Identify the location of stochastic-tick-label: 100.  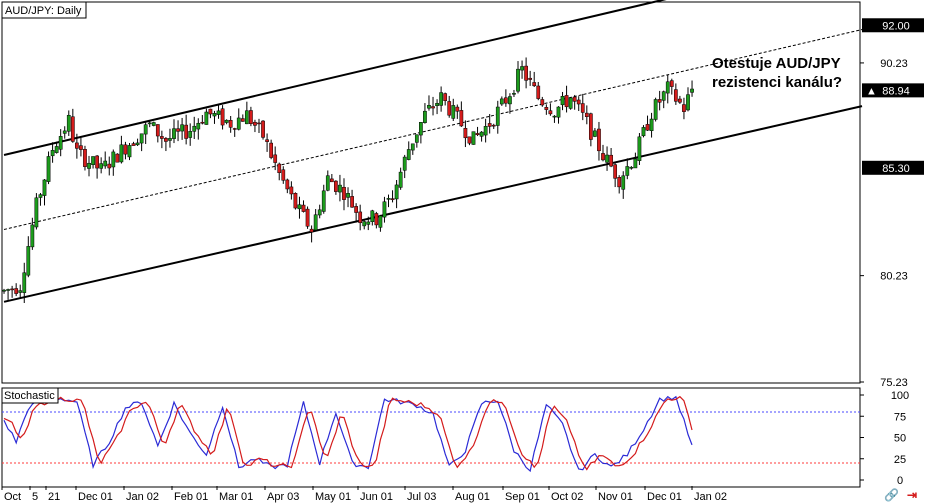
(900, 396).